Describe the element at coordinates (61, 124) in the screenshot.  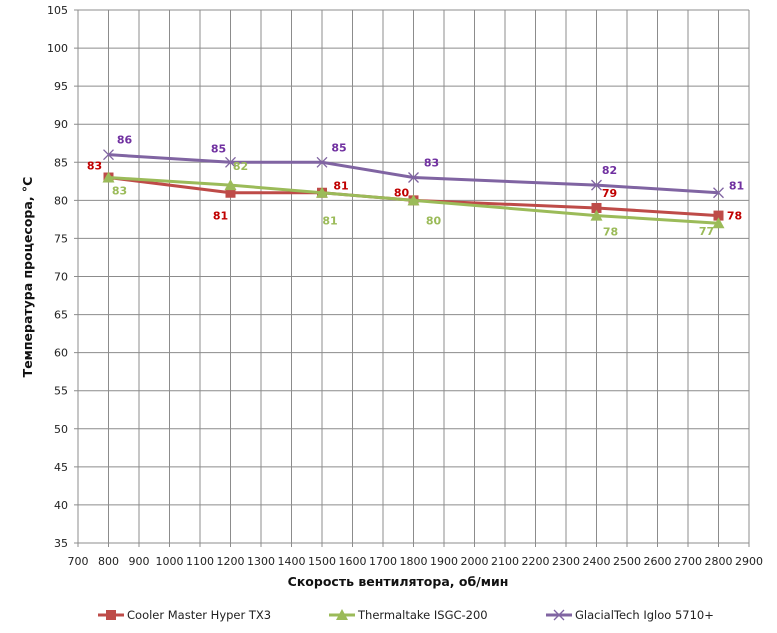
I see `y-tick-label: 90` at that location.